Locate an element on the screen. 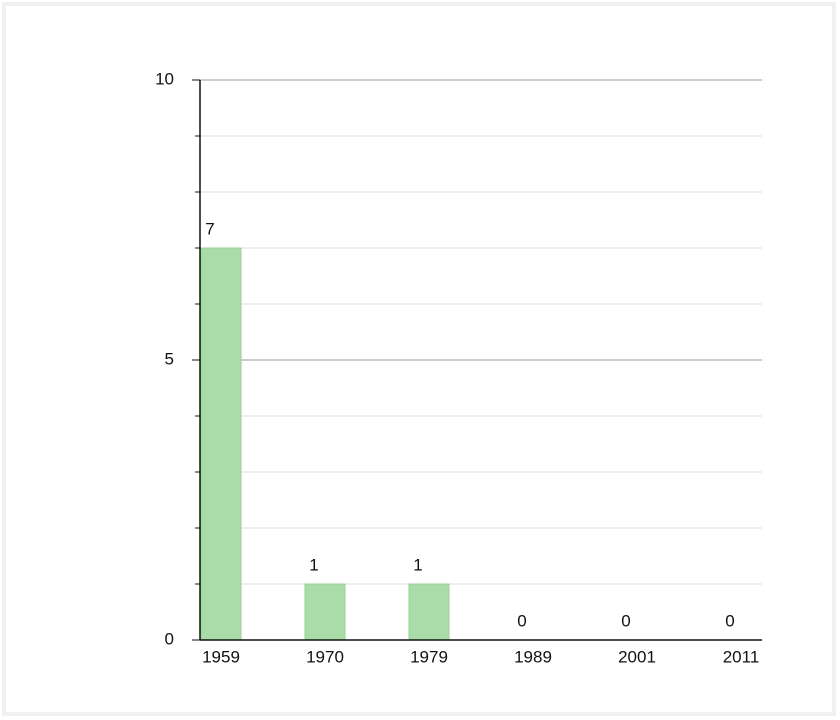 The width and height of the screenshot is (840, 720). x-tick-label: 2011 is located at coordinates (741, 656).